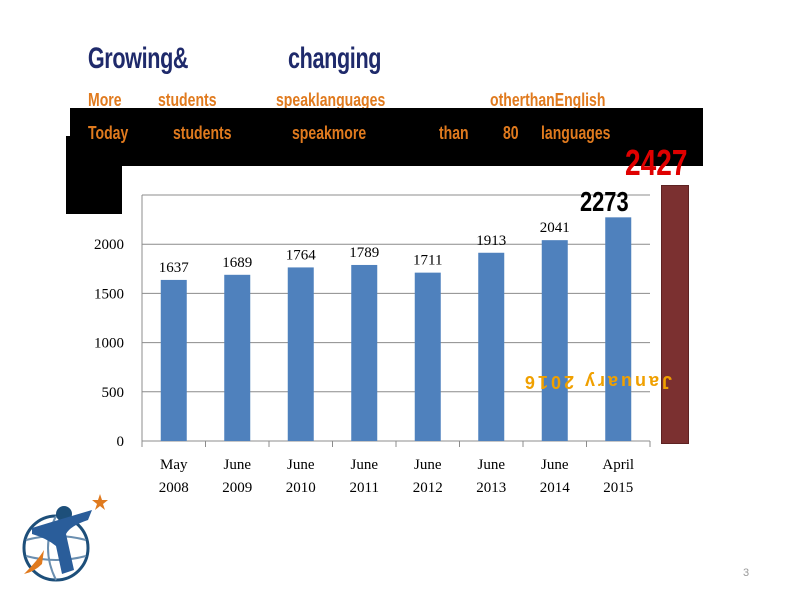 The image size is (800, 600). Describe the element at coordinates (364, 253) in the screenshot. I see `data-label-3: 1789` at that location.